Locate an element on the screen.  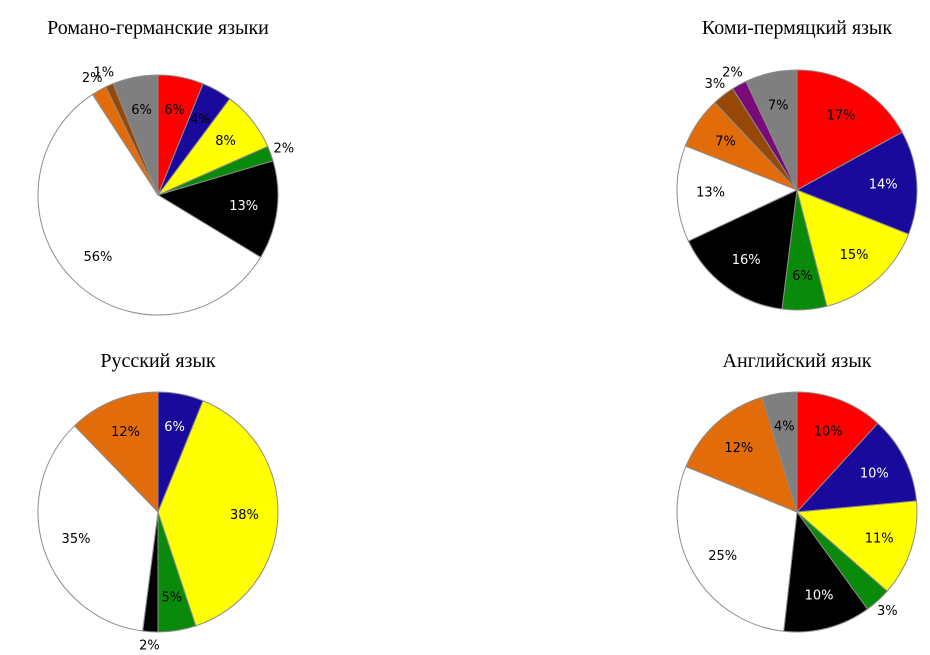
pie-slice-label: 8% is located at coordinates (225, 141).